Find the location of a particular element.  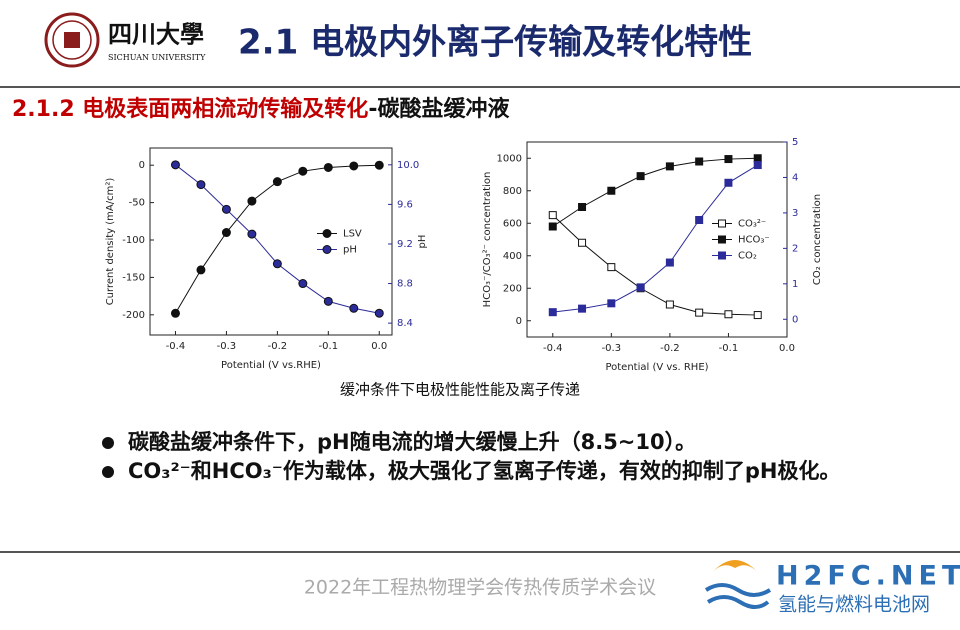

x-tick-label: -0.2 is located at coordinates (278, 346).